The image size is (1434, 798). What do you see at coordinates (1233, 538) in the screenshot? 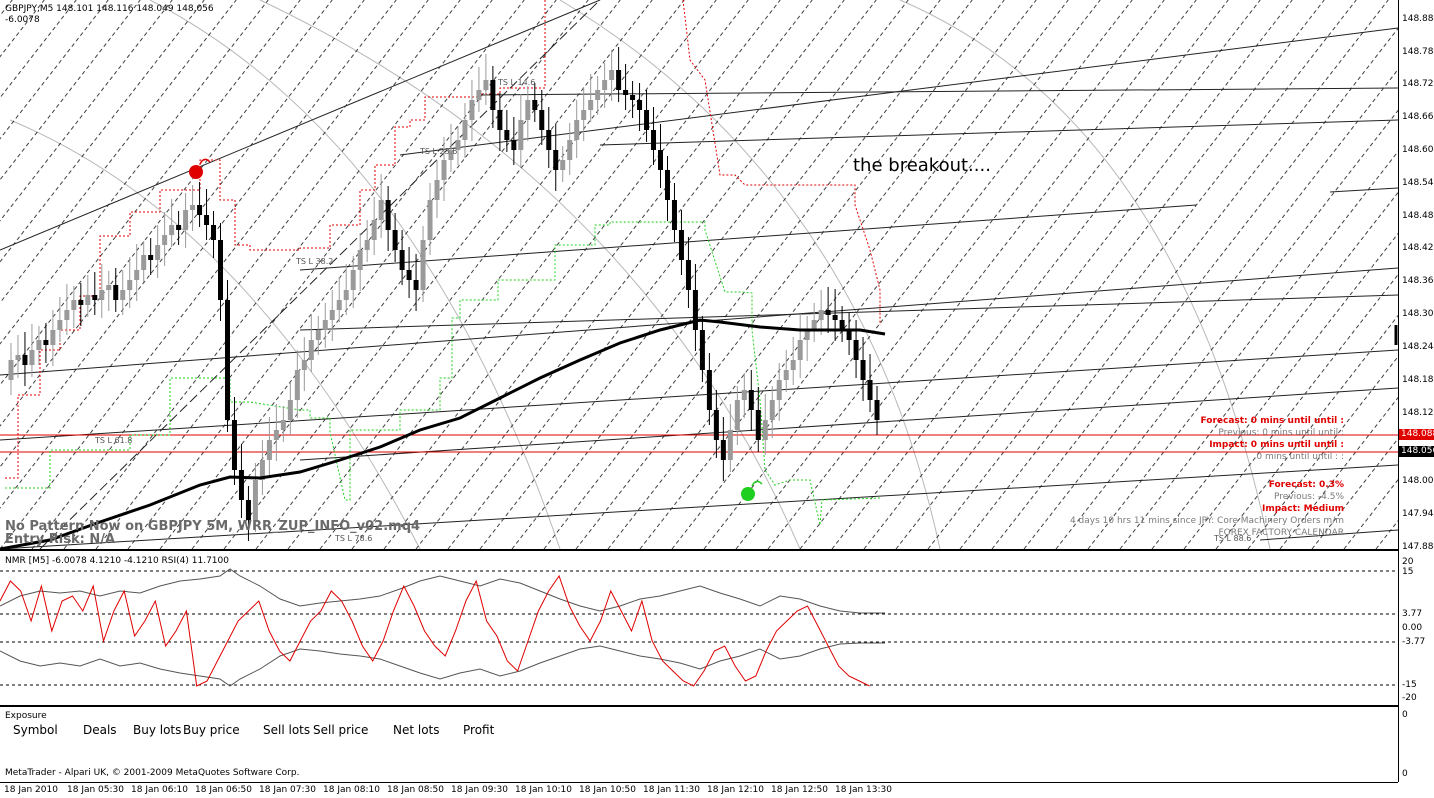
I see `fib-label: TS L 88.6` at bounding box center [1233, 538].